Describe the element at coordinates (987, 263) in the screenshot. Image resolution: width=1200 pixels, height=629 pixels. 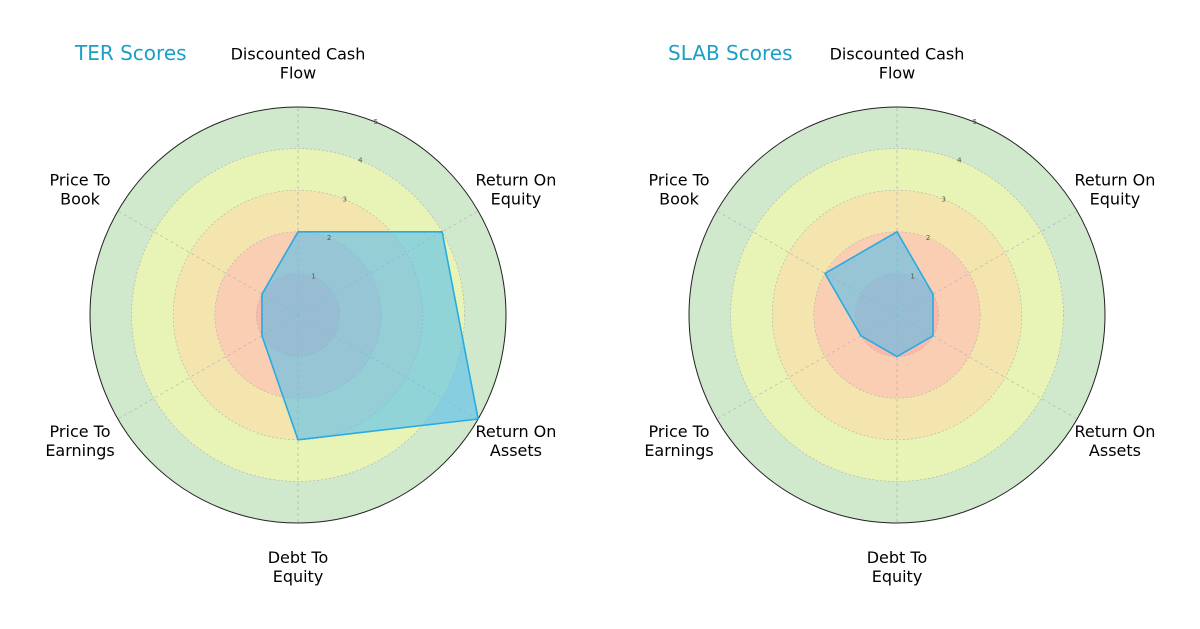
I see `spoke-return-on-equity` at that location.